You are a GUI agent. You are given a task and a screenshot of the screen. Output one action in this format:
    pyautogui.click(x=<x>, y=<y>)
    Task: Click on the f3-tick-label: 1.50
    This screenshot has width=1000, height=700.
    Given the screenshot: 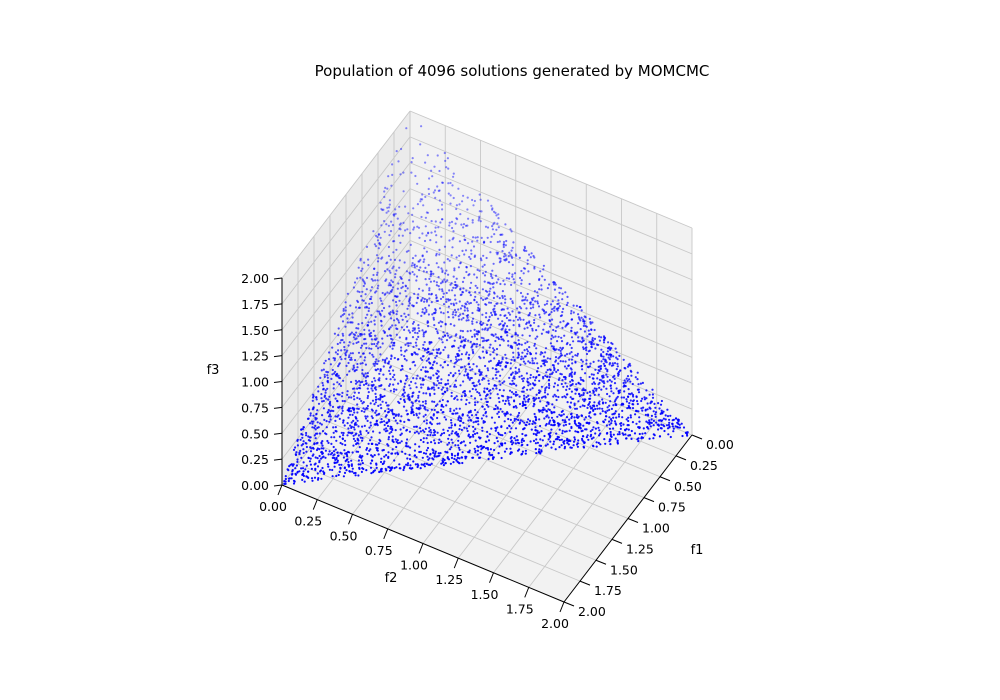 What is the action you would take?
    pyautogui.click(x=255, y=330)
    